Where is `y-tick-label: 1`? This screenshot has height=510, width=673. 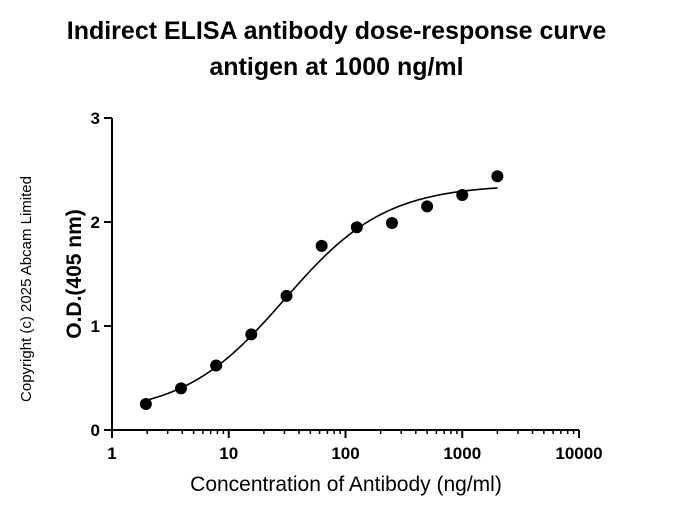
y-tick-label: 1 is located at coordinates (95, 326).